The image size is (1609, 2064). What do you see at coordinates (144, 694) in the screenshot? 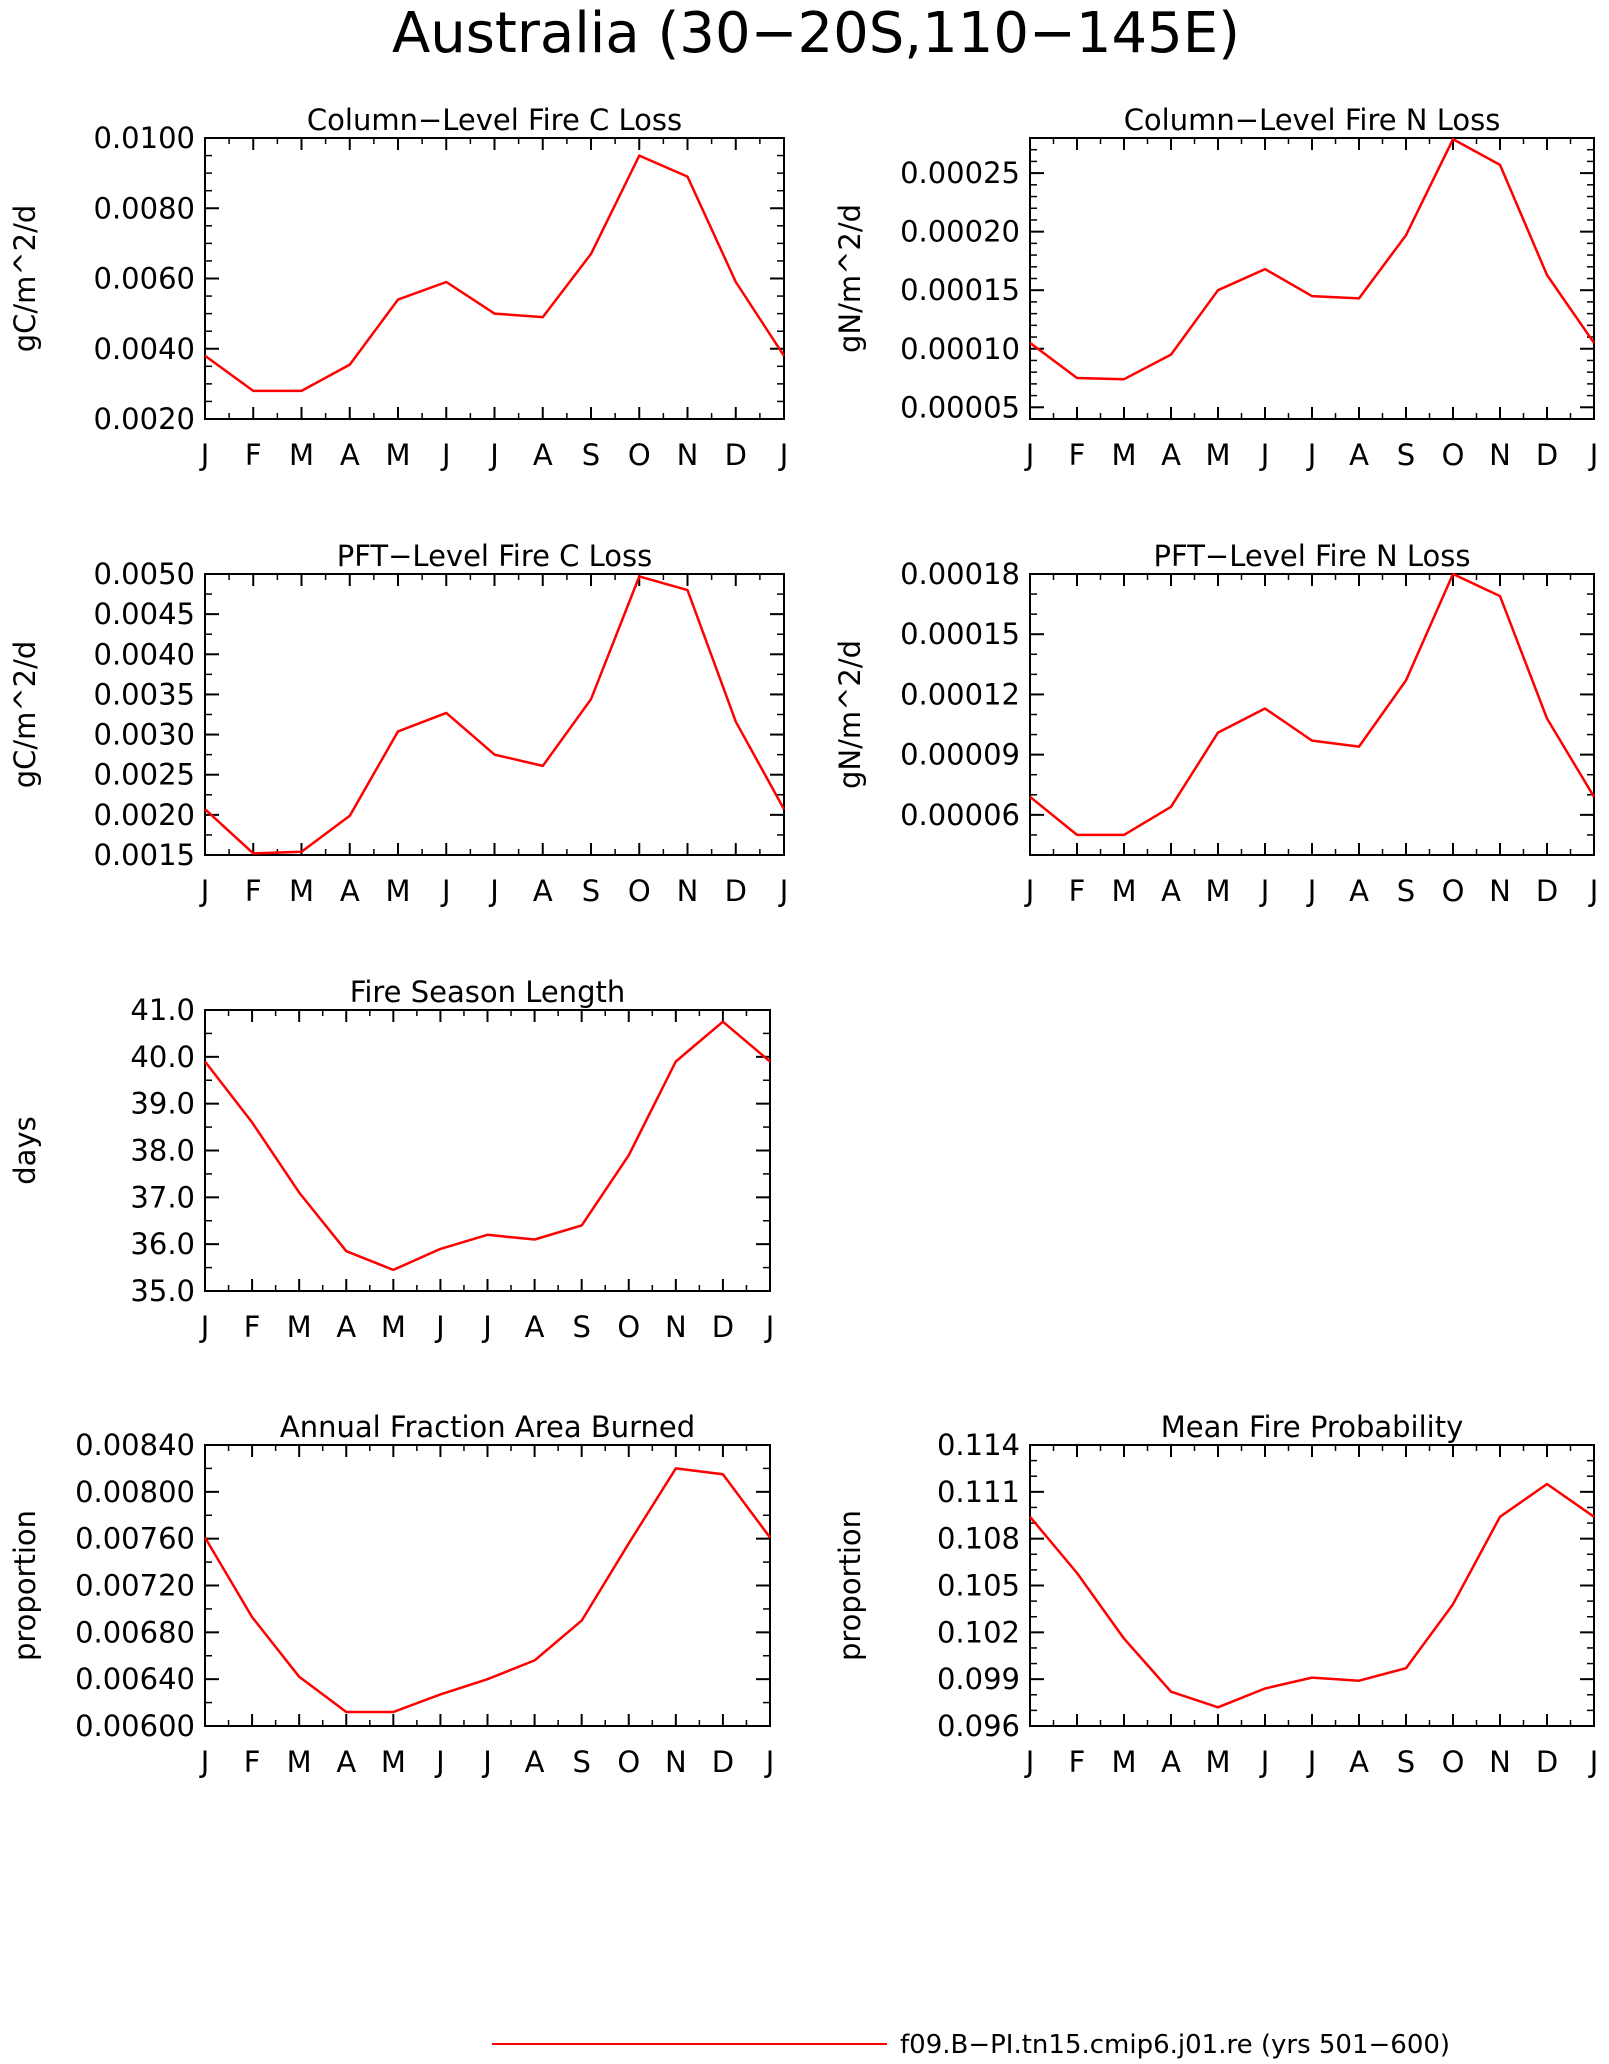
I see `y-tick-label: 0.0035` at bounding box center [144, 694].